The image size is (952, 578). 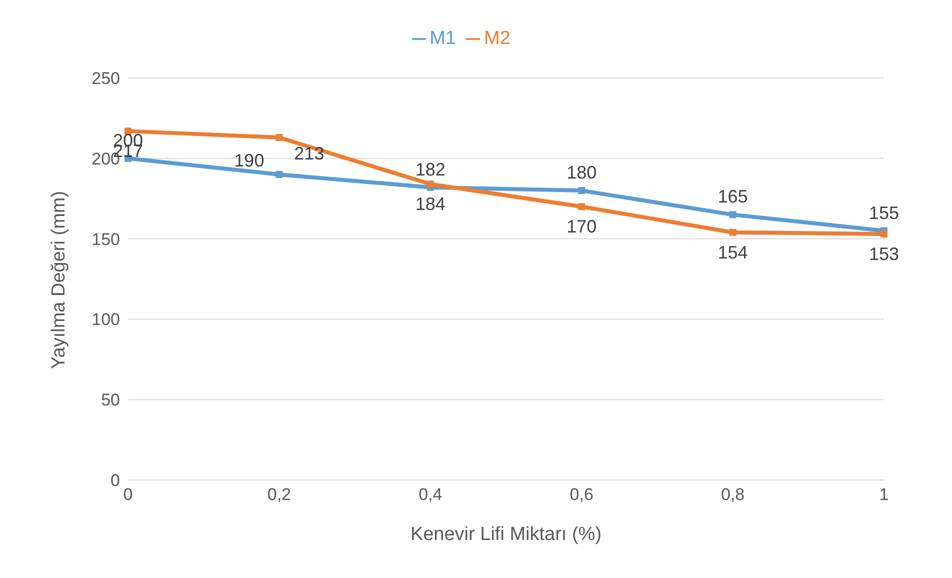 What do you see at coordinates (430, 204) in the screenshot?
I see `data-label: 184` at bounding box center [430, 204].